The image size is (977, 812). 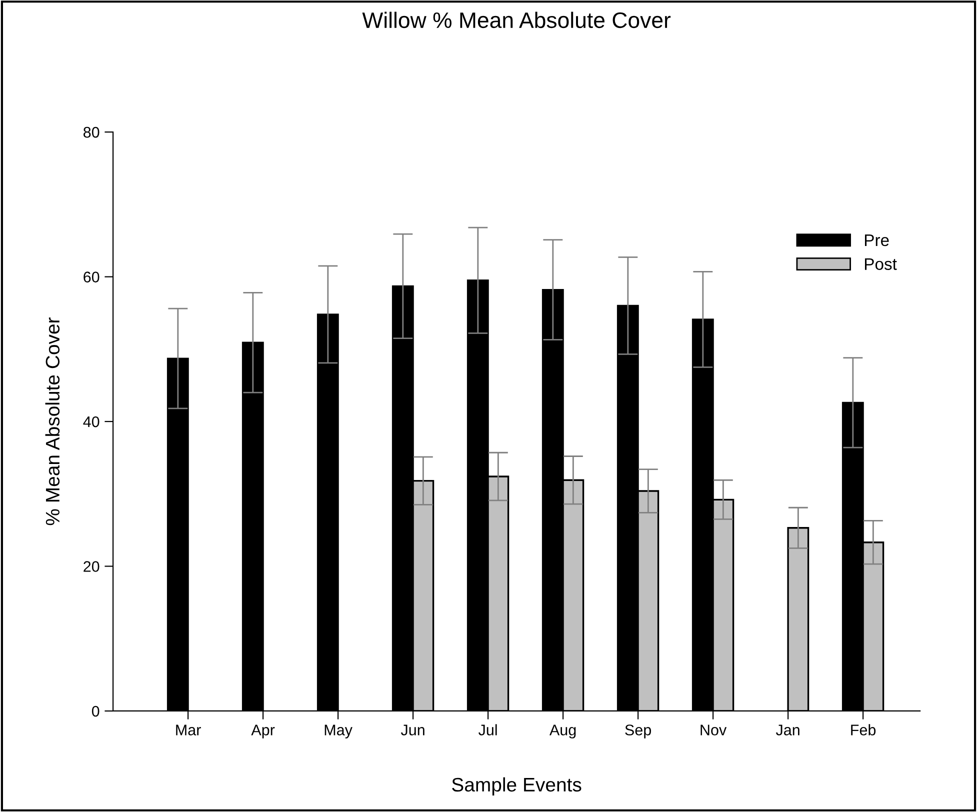 I want to click on x-tick-label: Sep, so click(x=638, y=731).